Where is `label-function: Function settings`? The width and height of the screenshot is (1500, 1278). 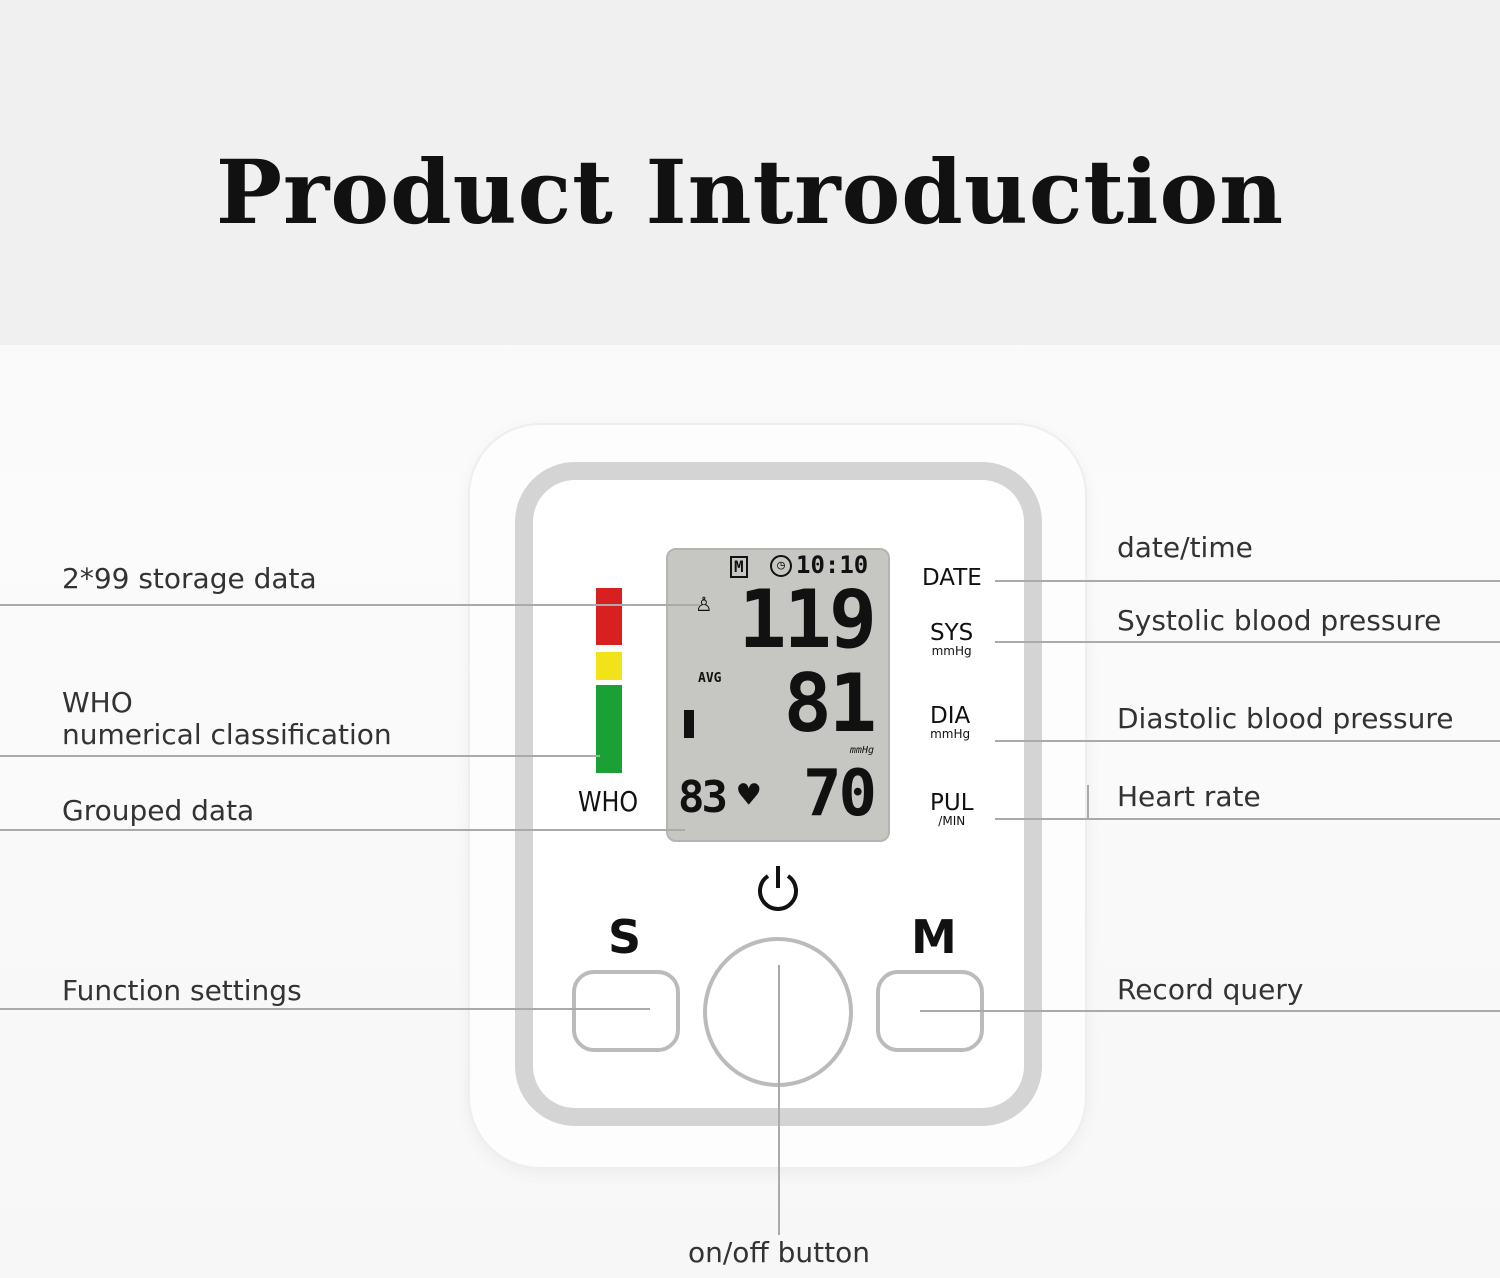 label-function: Function settings is located at coordinates (182, 990).